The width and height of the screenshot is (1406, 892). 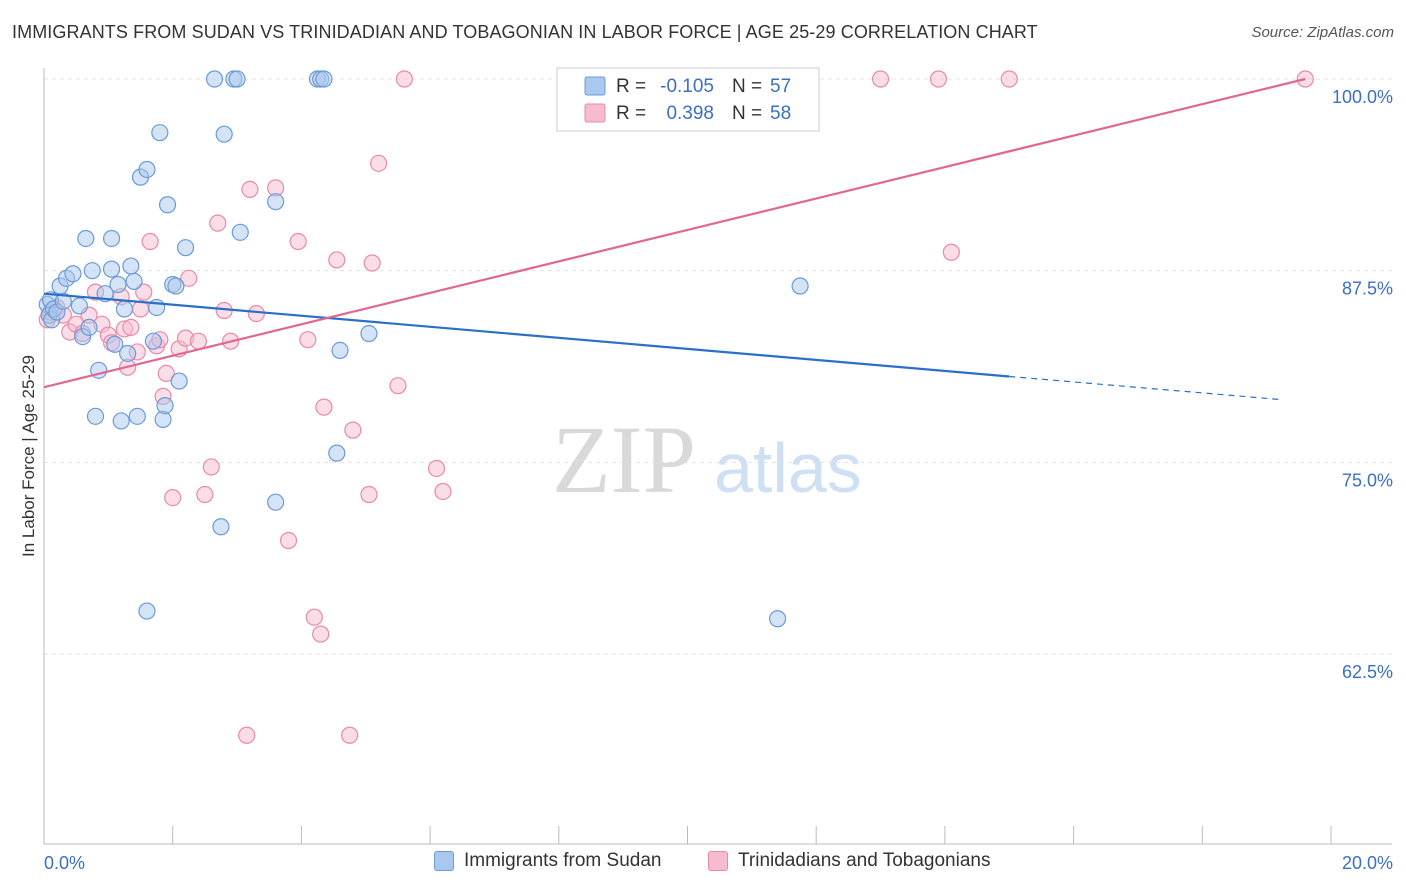 What do you see at coordinates (690, 113) in the screenshot?
I see `legend-pink-r-value: 0.398` at bounding box center [690, 113].